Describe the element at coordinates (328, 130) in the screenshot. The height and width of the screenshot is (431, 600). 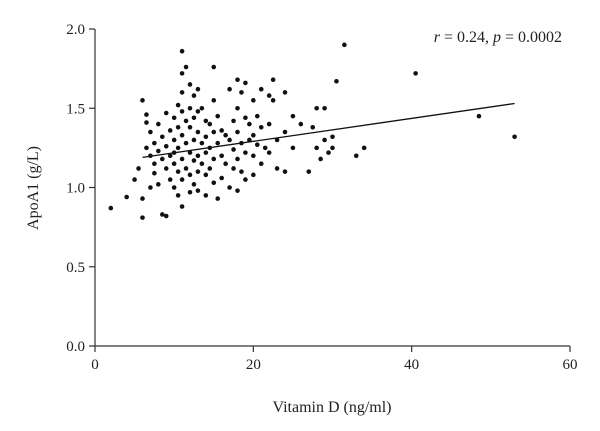
I see `trendline` at that location.